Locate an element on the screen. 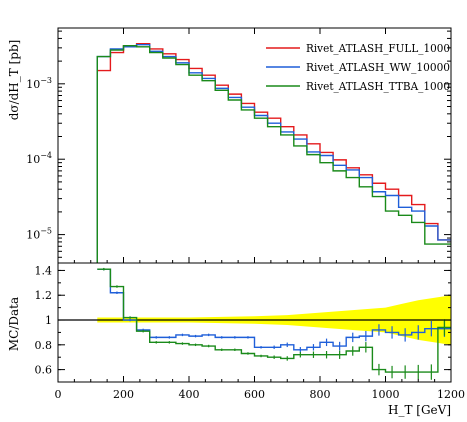  y-tick-label-ratio: 1.4 is located at coordinates (44, 270).